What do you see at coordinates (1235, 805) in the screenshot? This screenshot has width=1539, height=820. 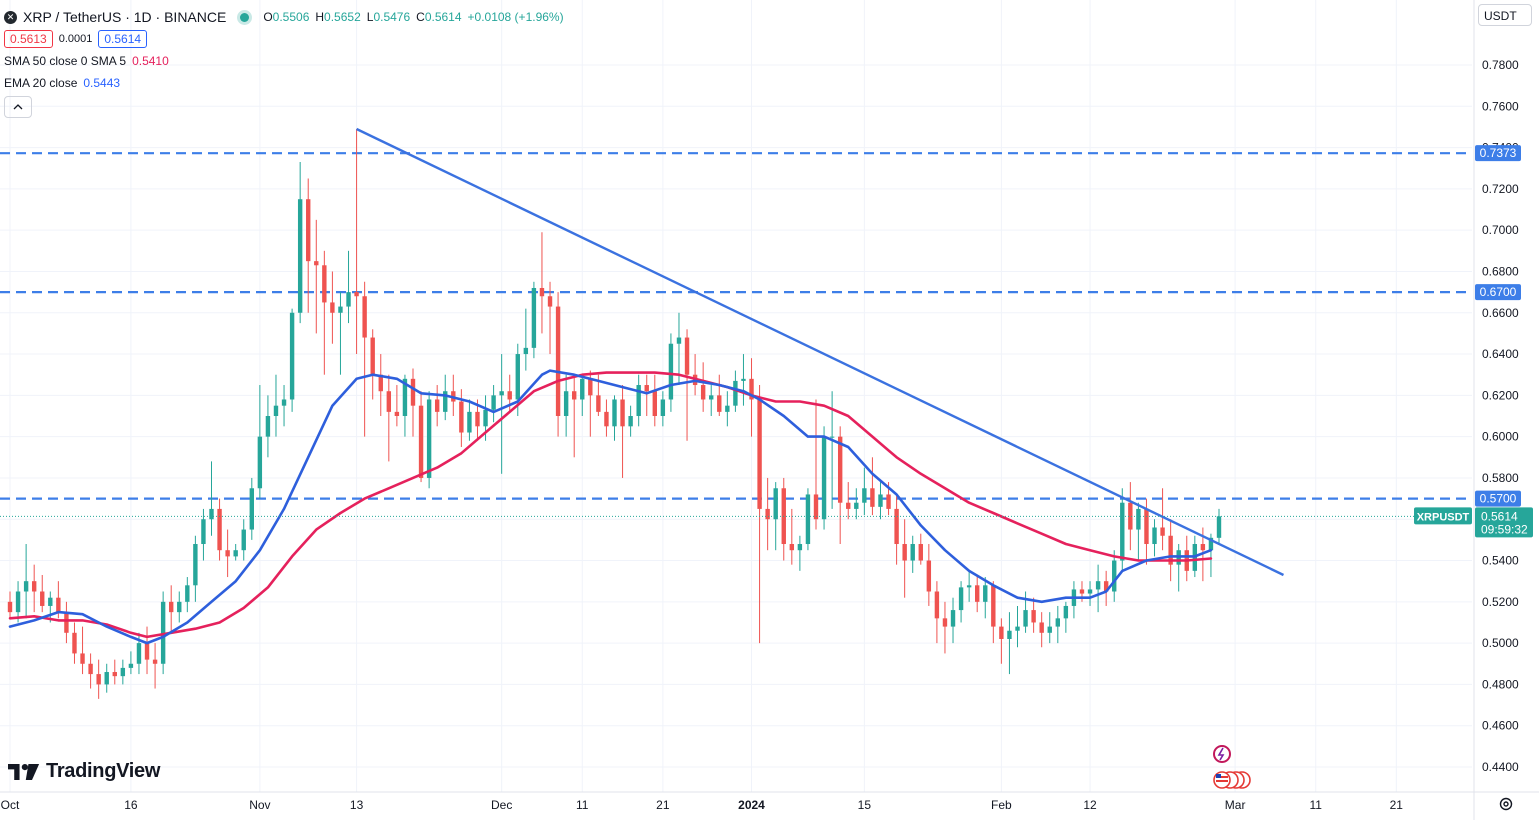 I see `x-tick-label: Mar` at bounding box center [1235, 805].